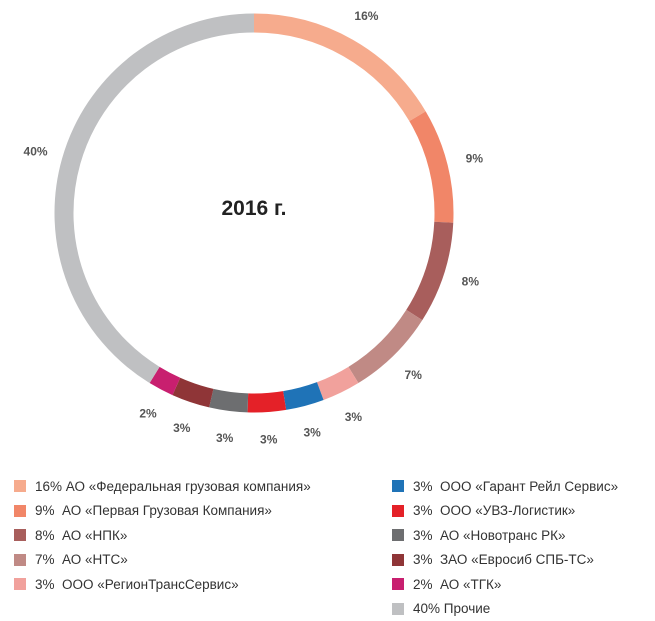  Describe the element at coordinates (150, 584) in the screenshot. I see `legend-label: ООО «РегионТрансСервис»` at that location.